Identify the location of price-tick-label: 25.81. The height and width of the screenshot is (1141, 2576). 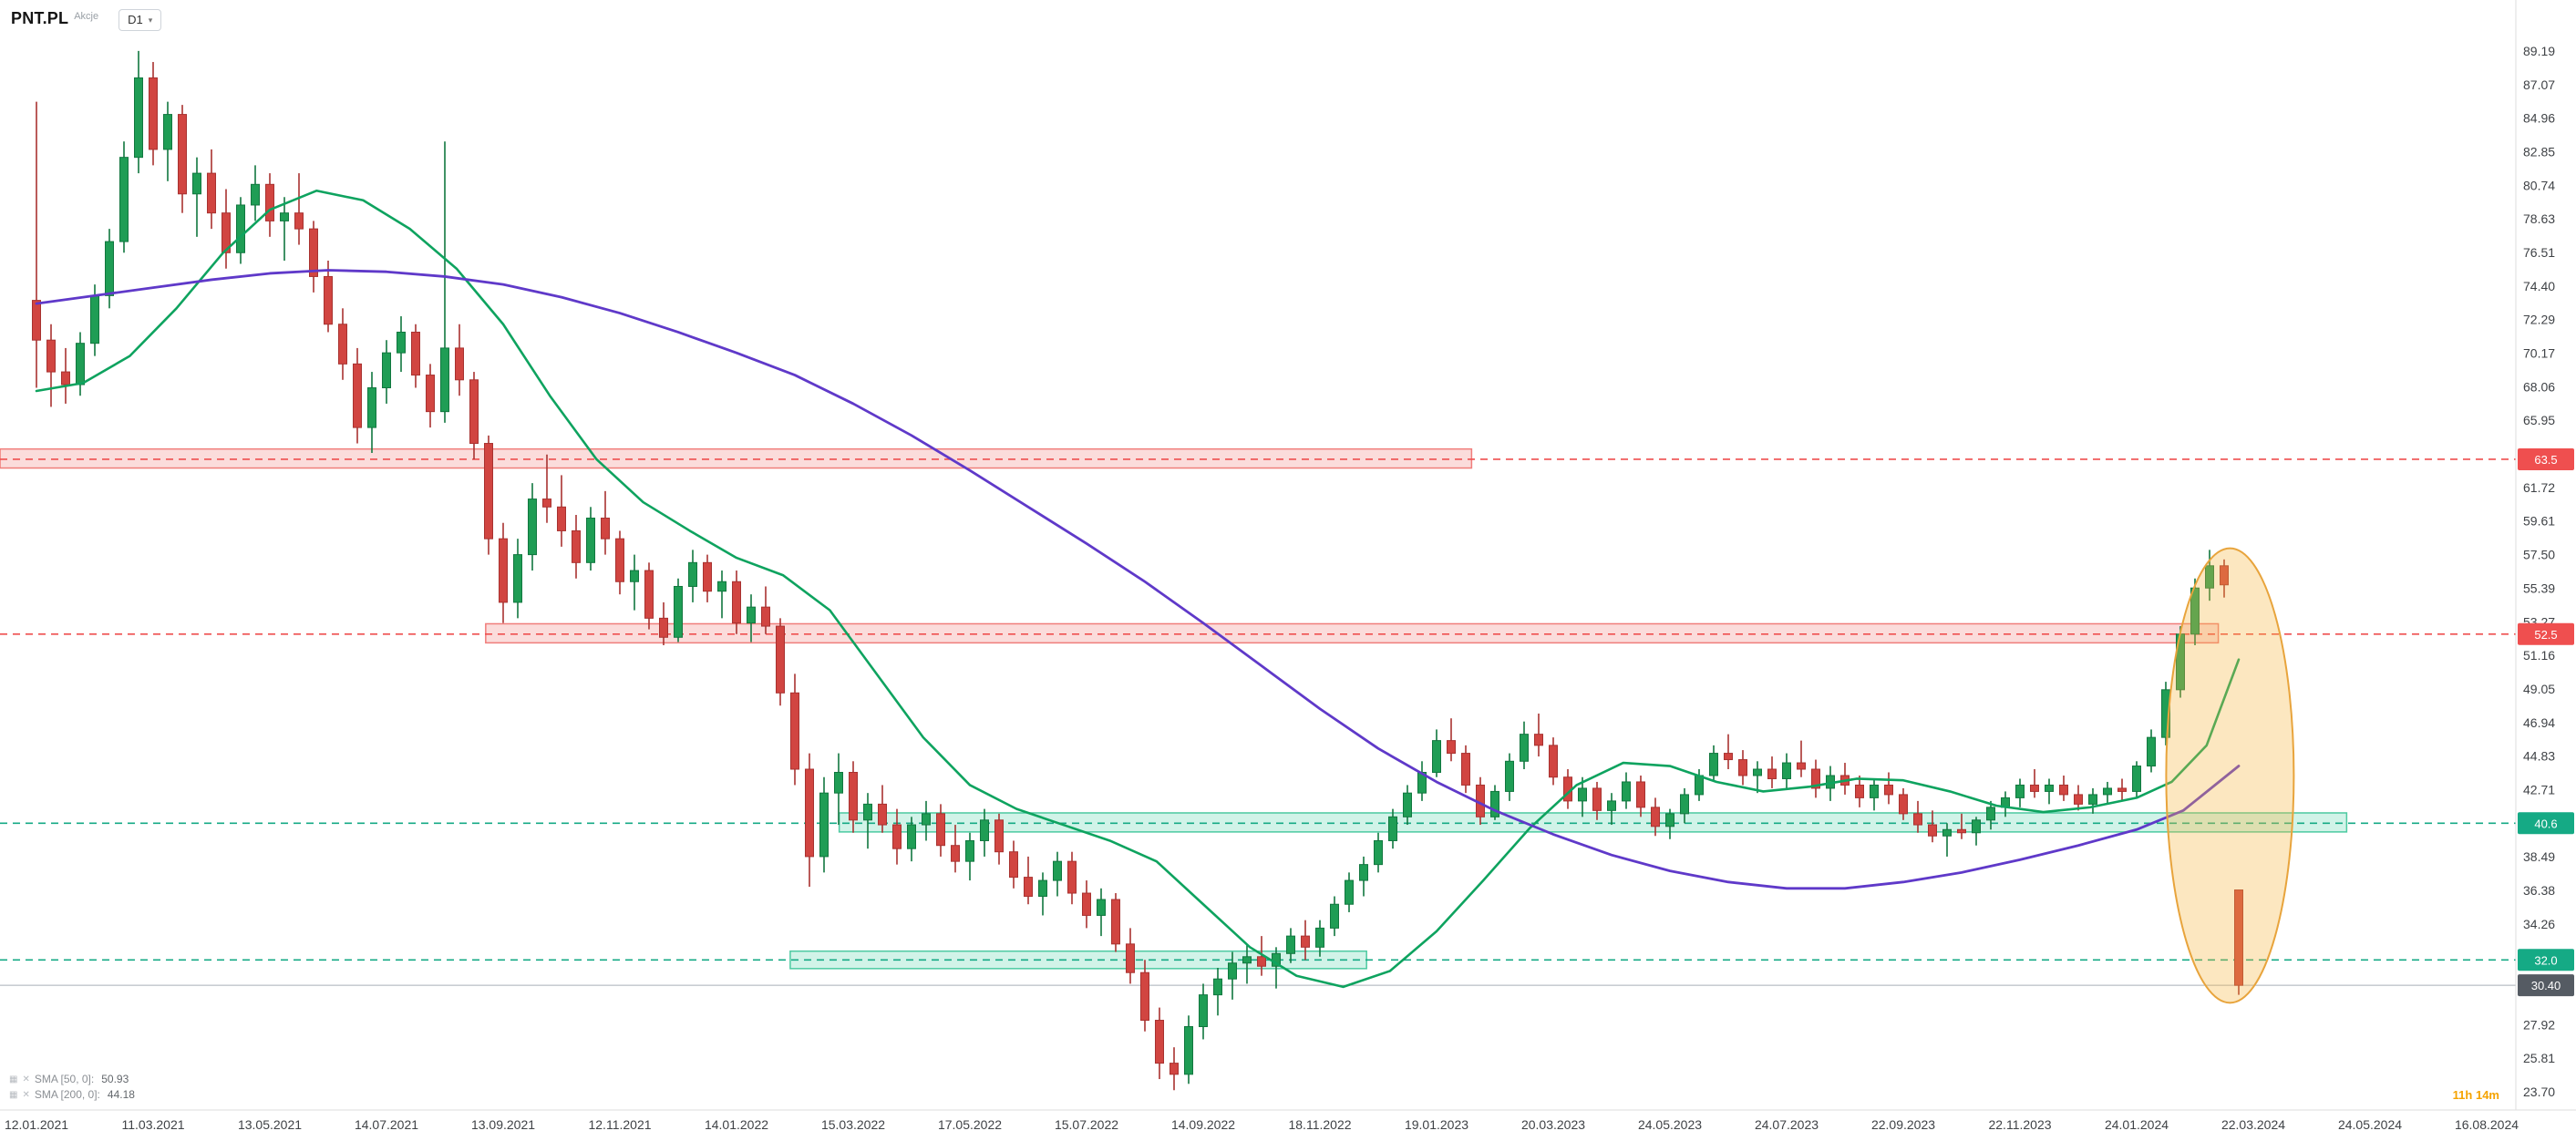
(2539, 1058).